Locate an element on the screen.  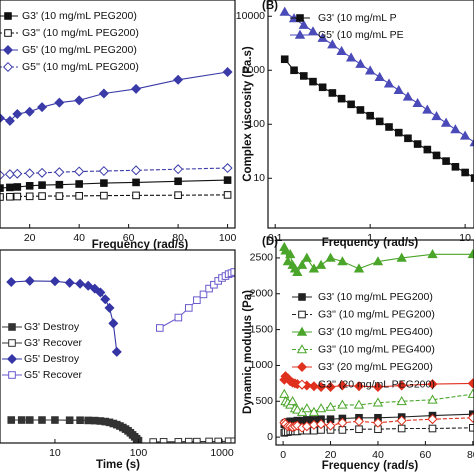
y-tick-label: 10 is located at coordinates (259, 178).